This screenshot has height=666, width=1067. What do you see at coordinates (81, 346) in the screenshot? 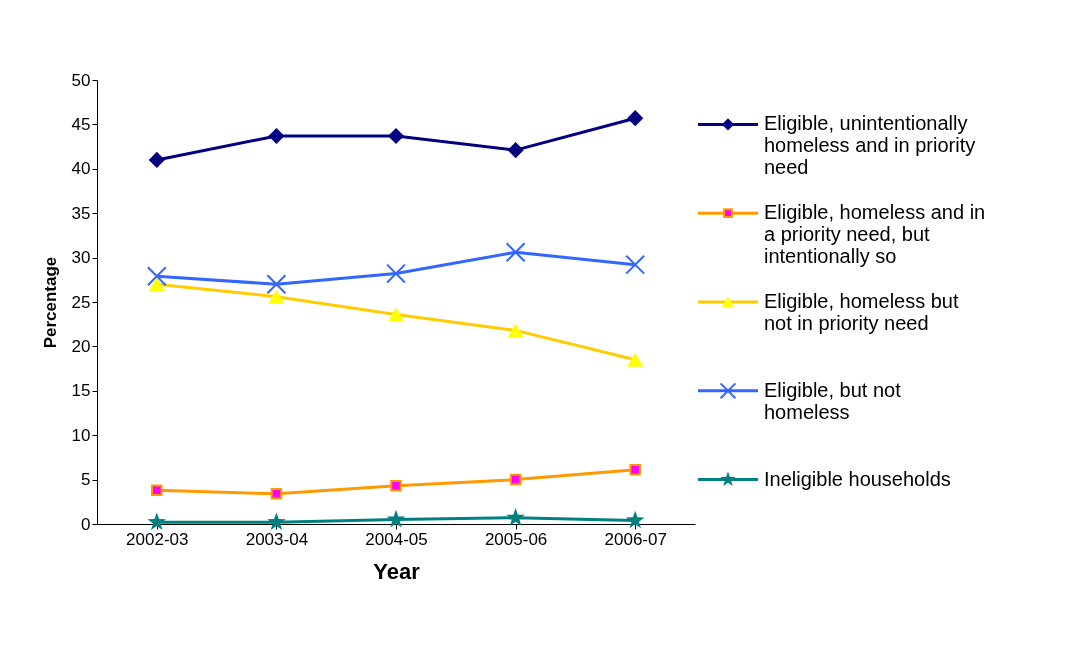
I see `y-tick-label: 20` at bounding box center [81, 346].